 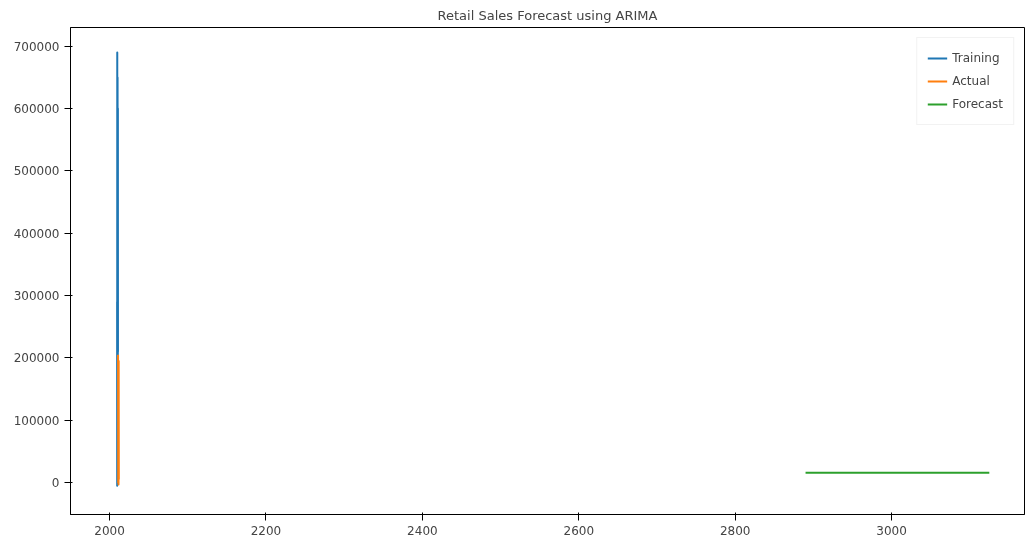 I want to click on legend-label: Training, so click(x=976, y=58).